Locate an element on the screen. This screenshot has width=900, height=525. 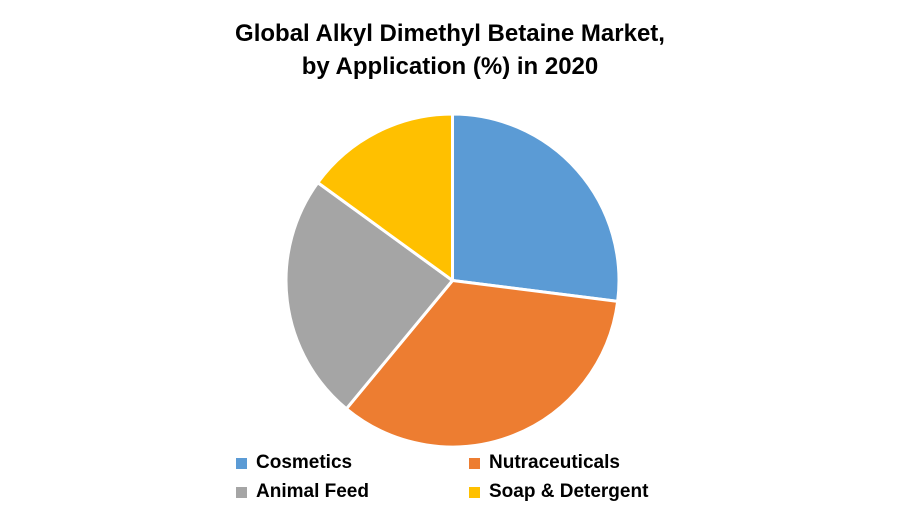
legend-item-cosmetics: Cosmetics is located at coordinates (352, 463).